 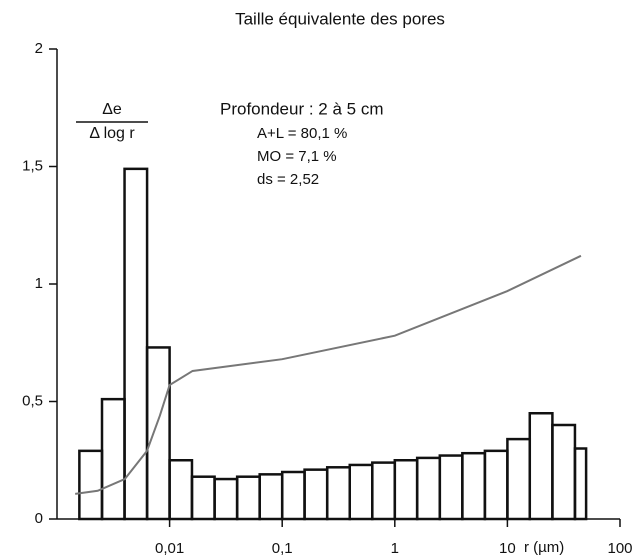 I want to click on y-tick-label: 1, so click(x=39, y=283).